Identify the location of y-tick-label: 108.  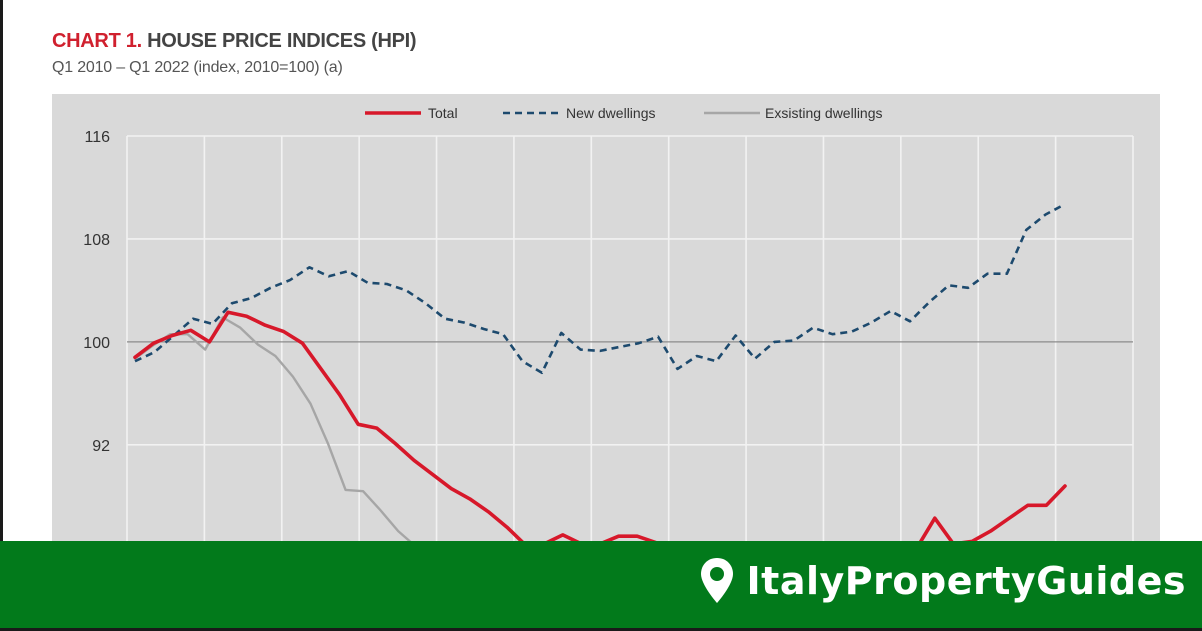
(96, 240).